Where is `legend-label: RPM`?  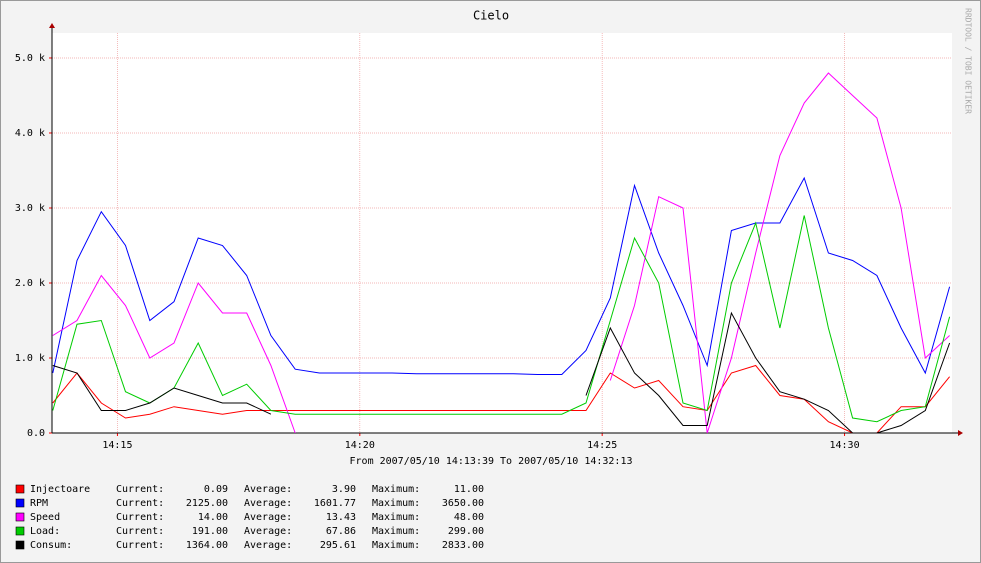
legend-label: RPM is located at coordinates (39, 503).